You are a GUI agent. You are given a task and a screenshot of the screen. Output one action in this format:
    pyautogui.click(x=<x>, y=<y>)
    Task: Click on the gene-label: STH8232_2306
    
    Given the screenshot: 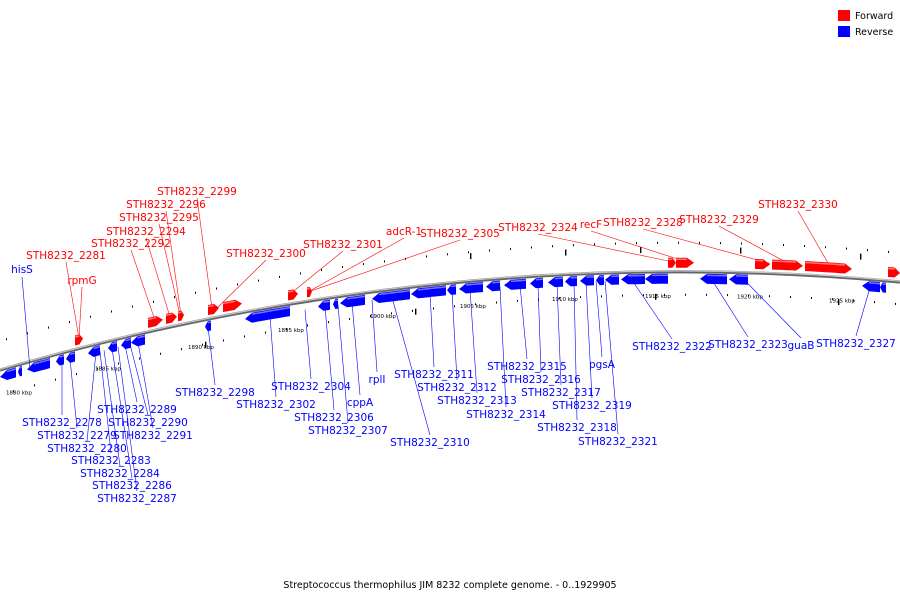 What is the action you would take?
    pyautogui.click(x=334, y=418)
    